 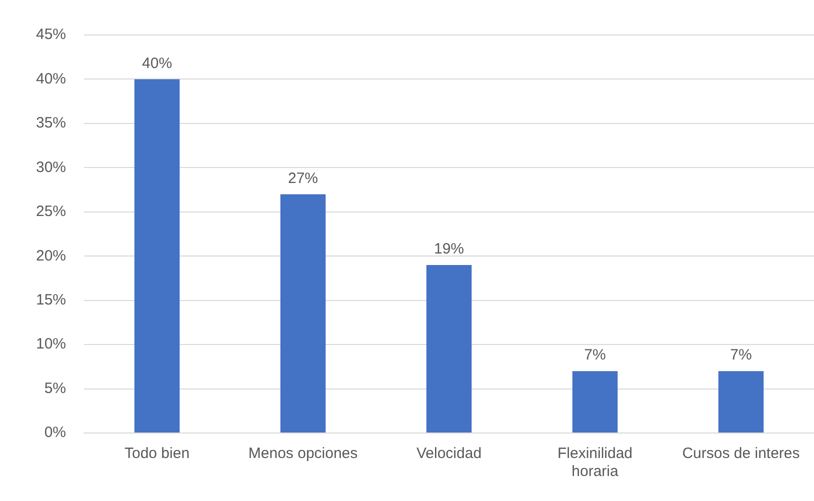 What do you see at coordinates (449, 249) in the screenshot?
I see `data-label: 19%` at bounding box center [449, 249].